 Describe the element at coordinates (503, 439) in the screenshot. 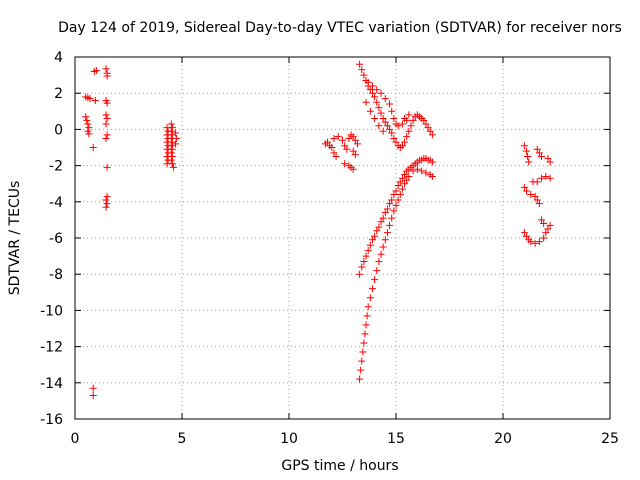

I see `x-tick-label: 20` at that location.